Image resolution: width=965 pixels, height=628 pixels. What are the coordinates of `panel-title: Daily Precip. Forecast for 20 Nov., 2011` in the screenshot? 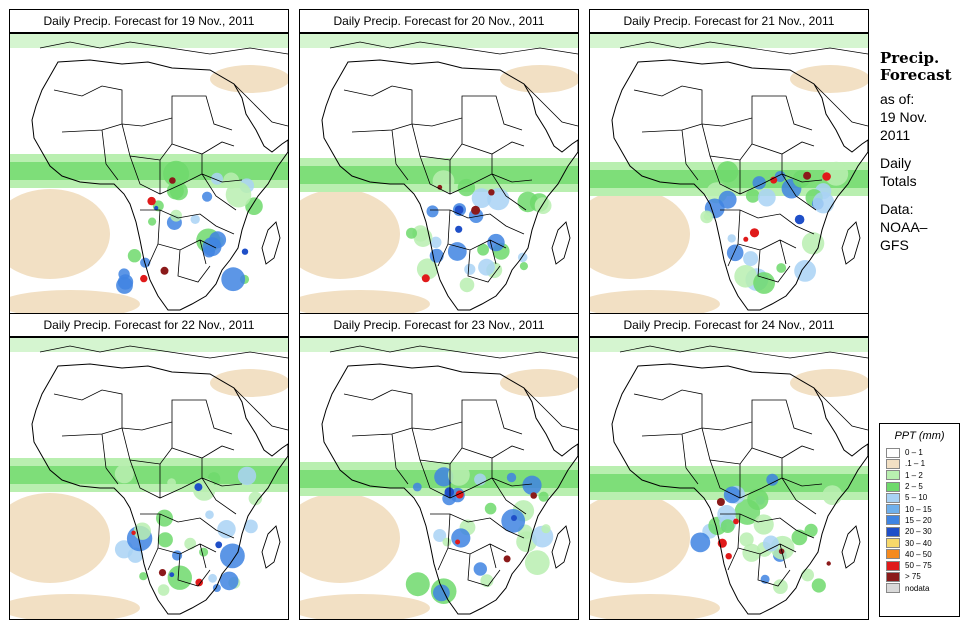 It's located at (439, 21).